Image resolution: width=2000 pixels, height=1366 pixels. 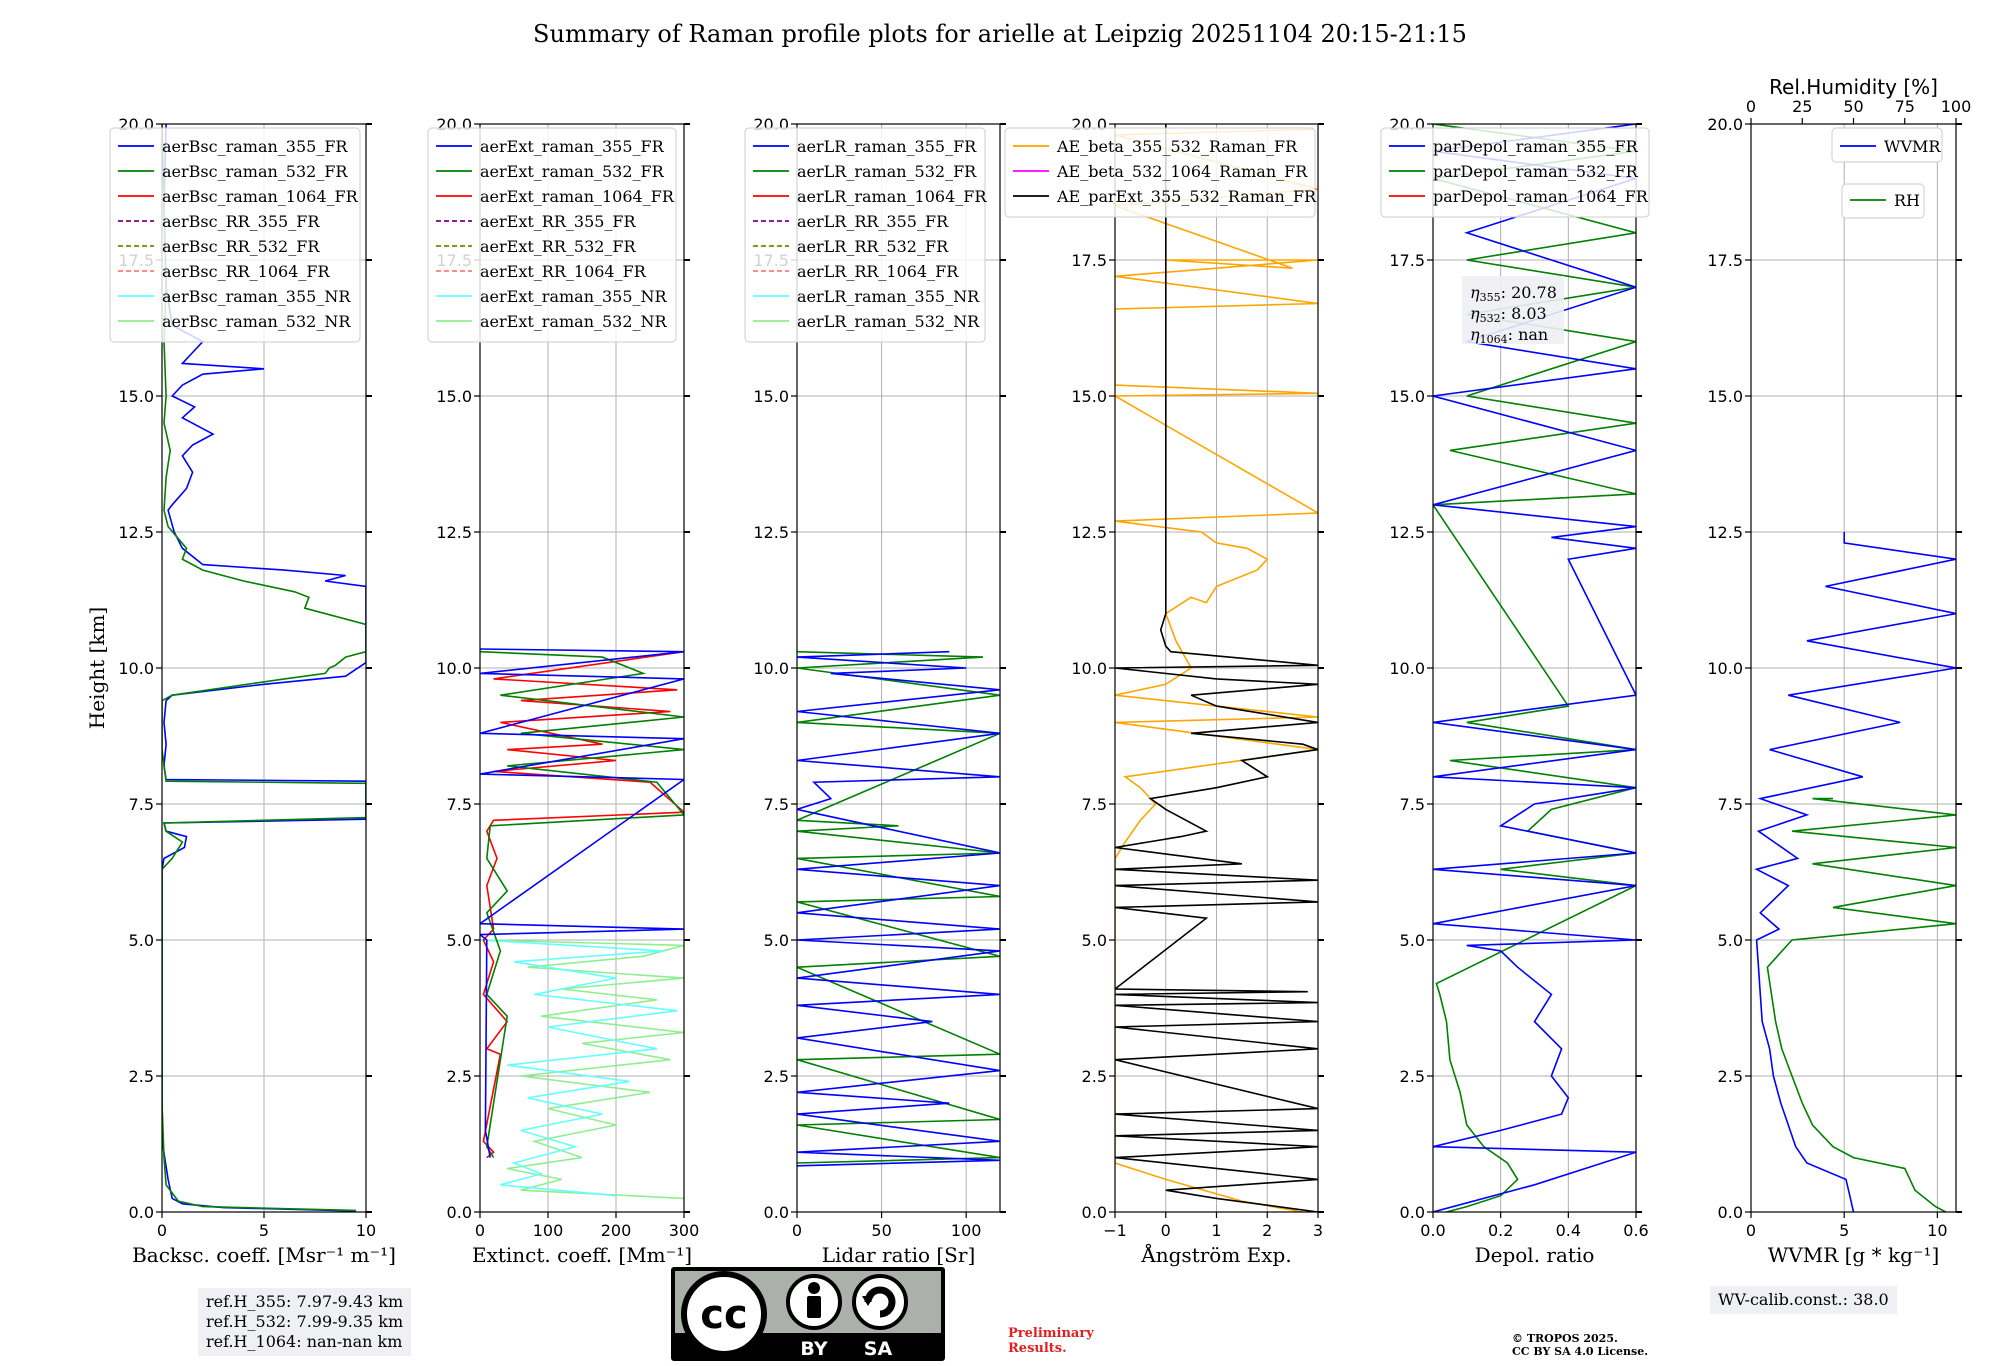 I want to click on x-axis-label: Lidar ratio [Sr], so click(x=899, y=1255).